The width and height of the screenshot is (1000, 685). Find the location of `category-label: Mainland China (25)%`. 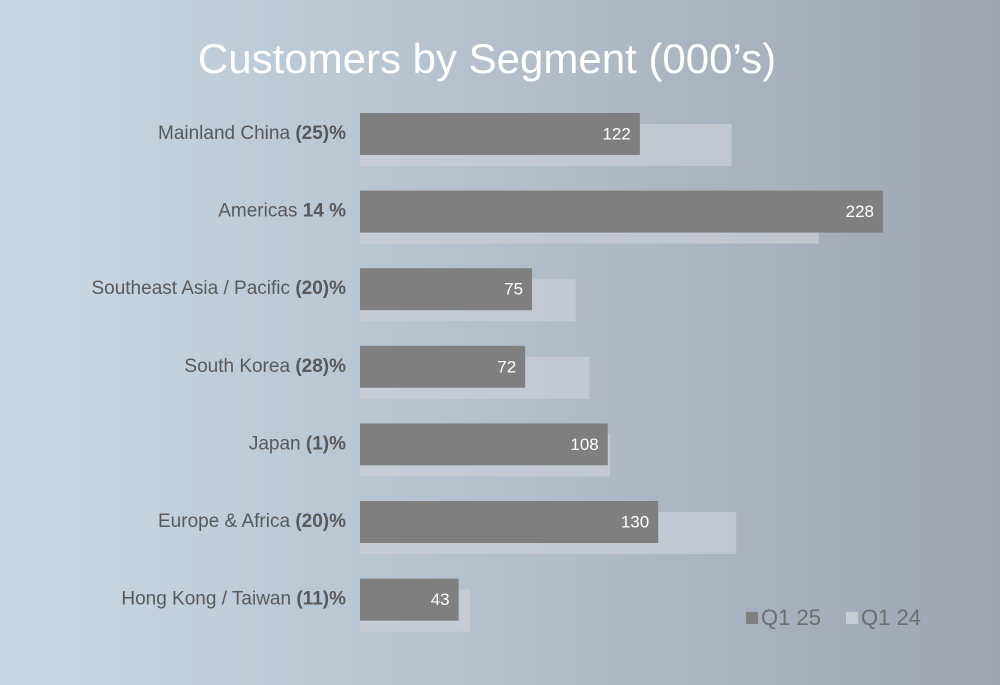

category-label: Mainland China (25)% is located at coordinates (252, 133).